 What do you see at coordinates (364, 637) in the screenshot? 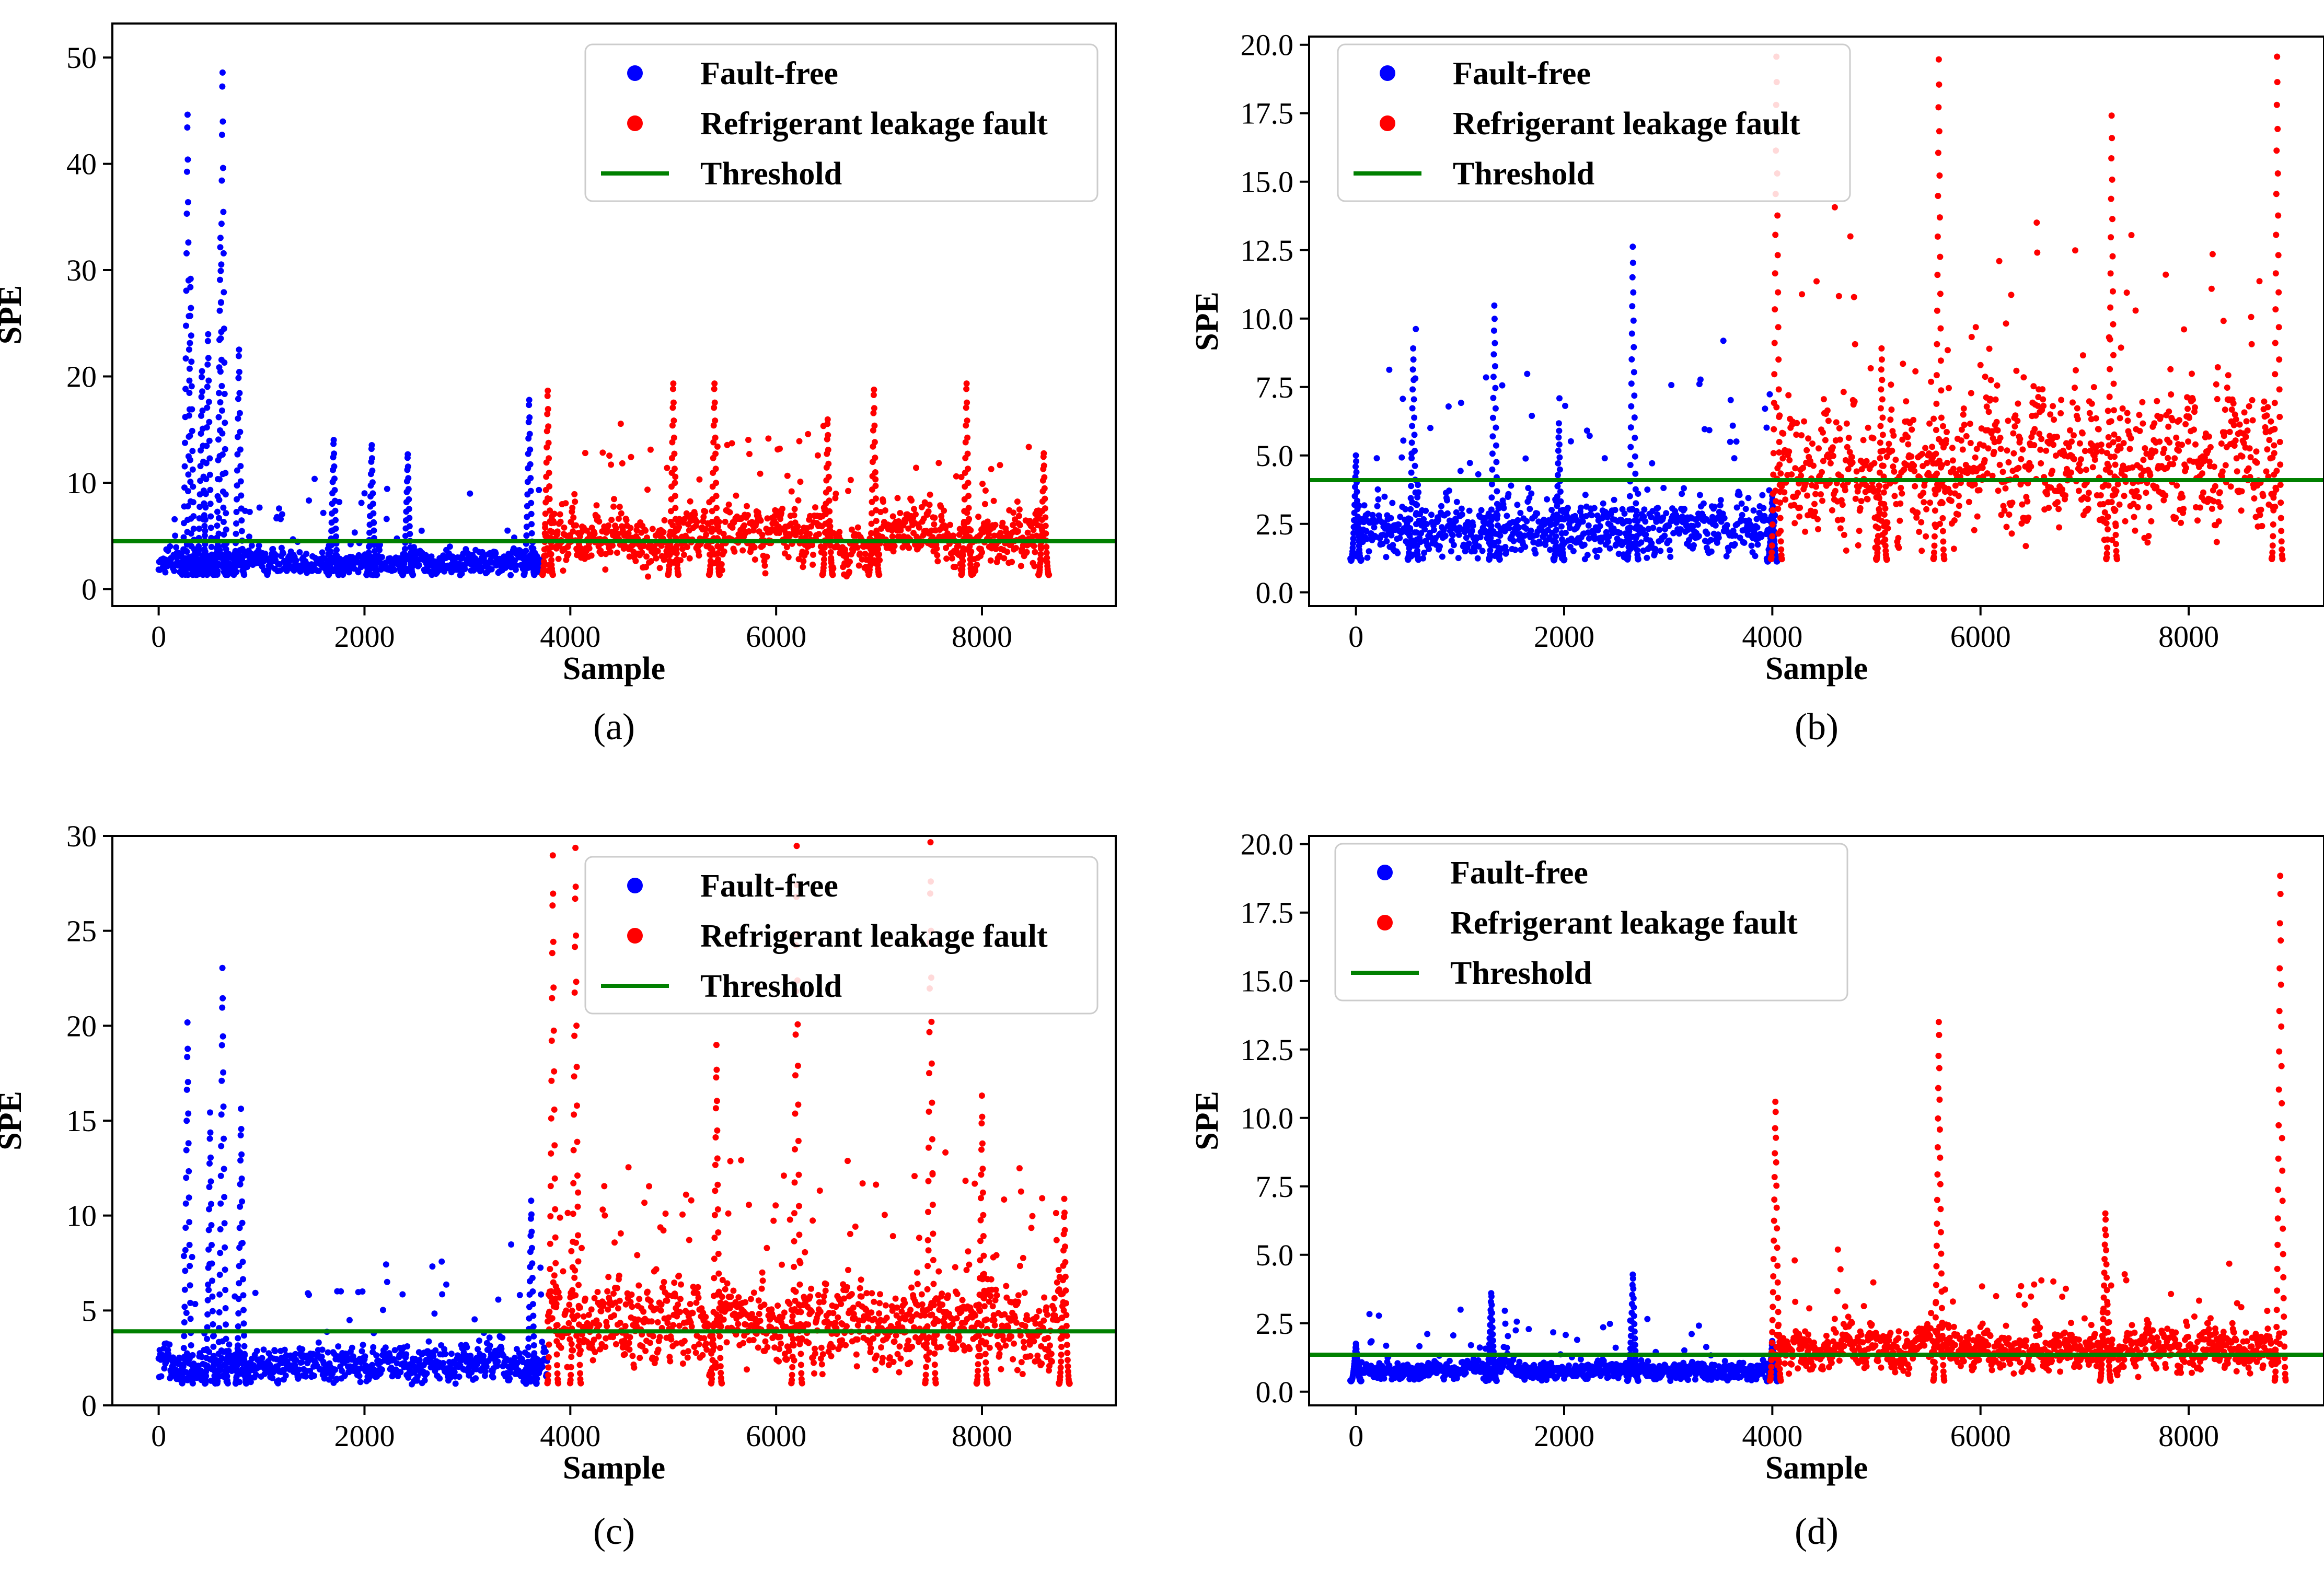
I see `x-tick-label: 2000` at bounding box center [364, 637].